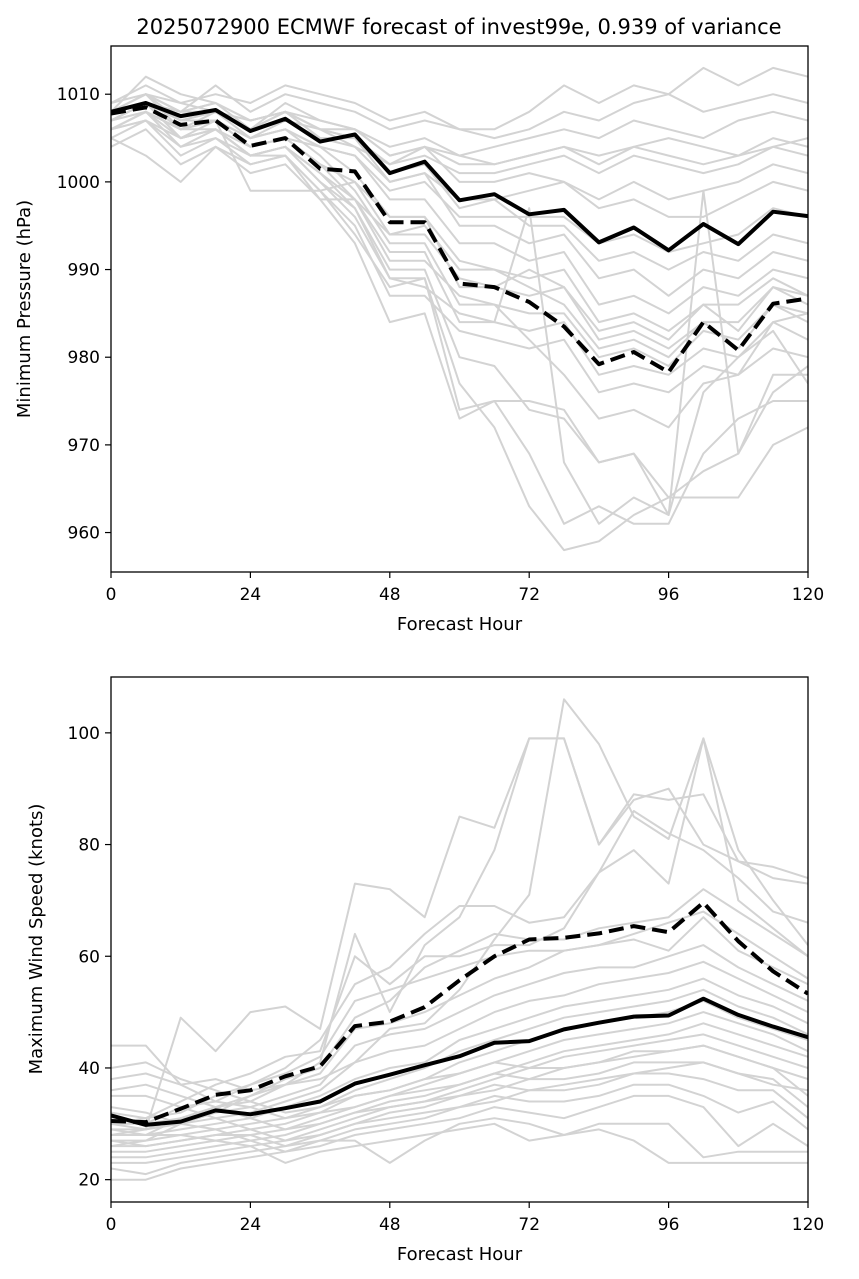  I want to click on y-axis-label: Minimum Pressure (hPa), so click(24, 309).